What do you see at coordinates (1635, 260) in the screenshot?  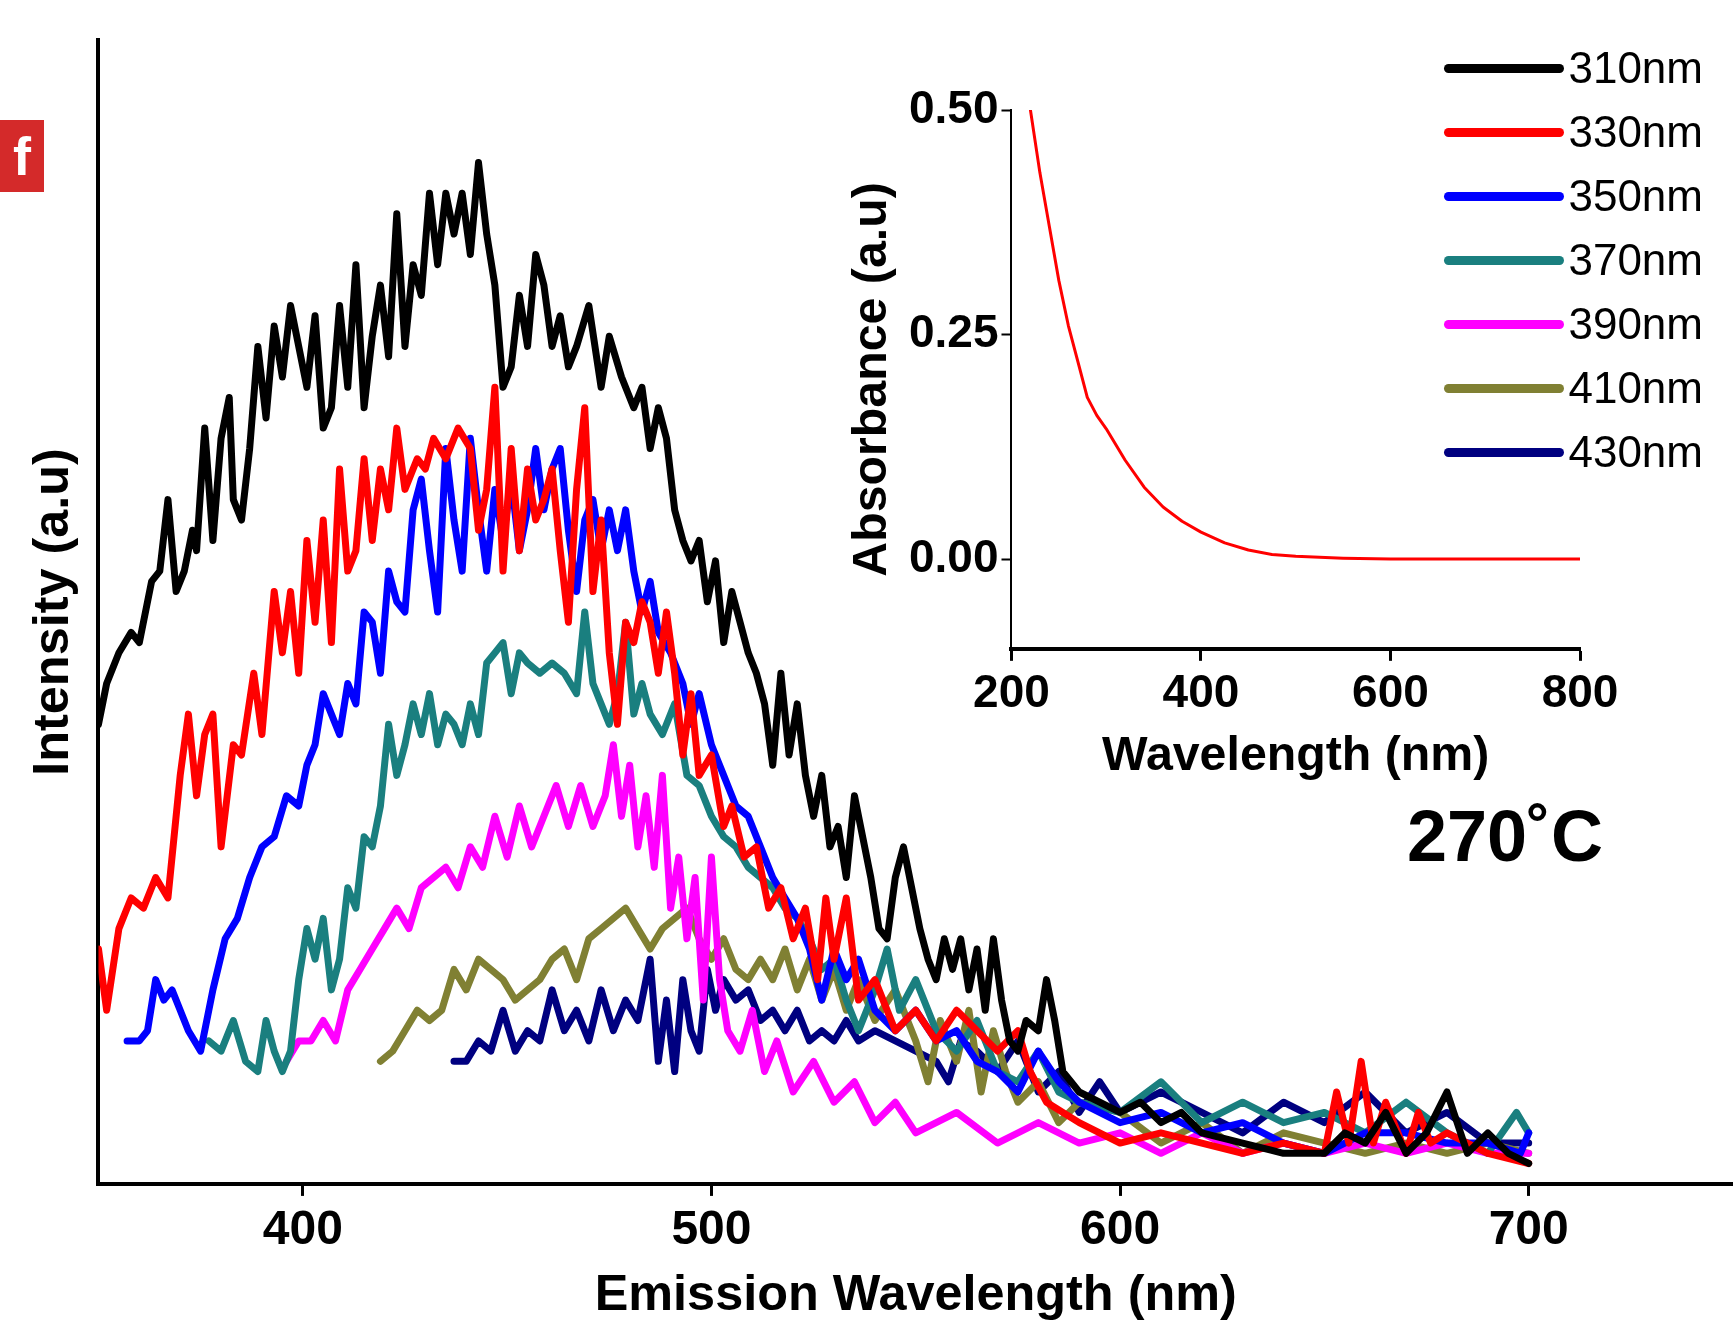 I see `legend-label: 370nm` at bounding box center [1635, 260].